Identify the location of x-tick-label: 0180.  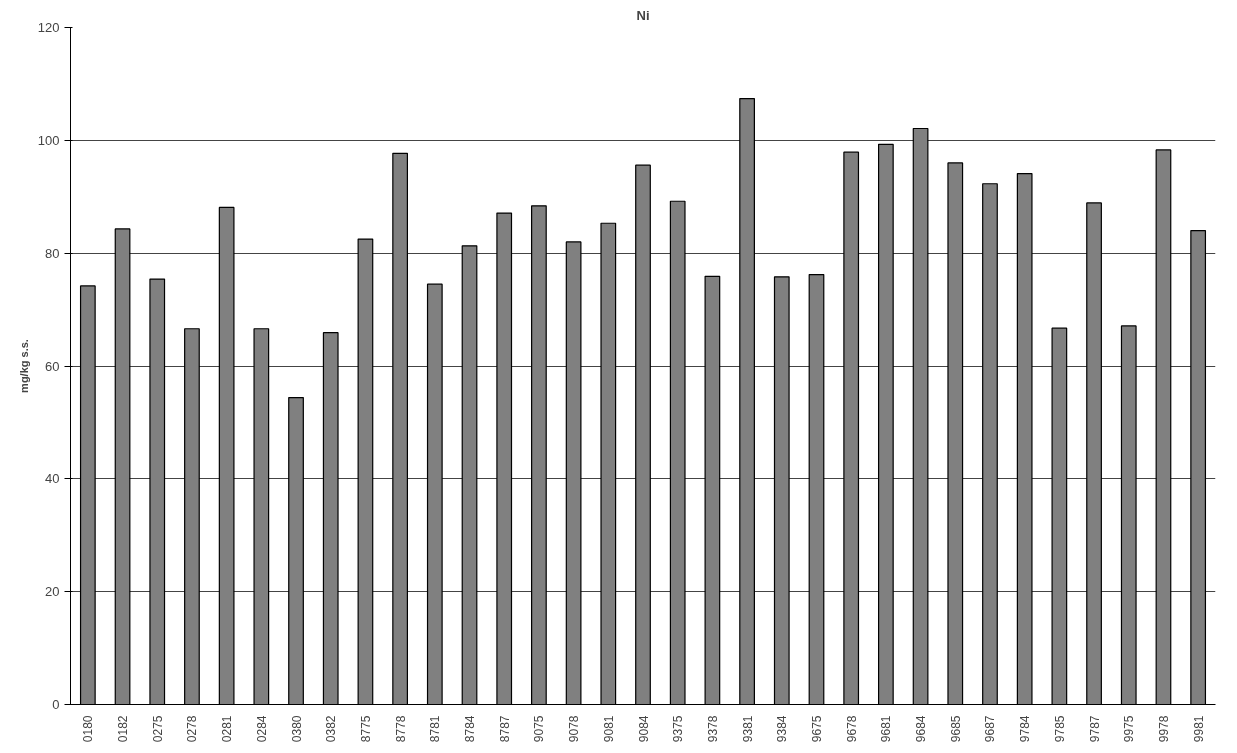
(88, 729).